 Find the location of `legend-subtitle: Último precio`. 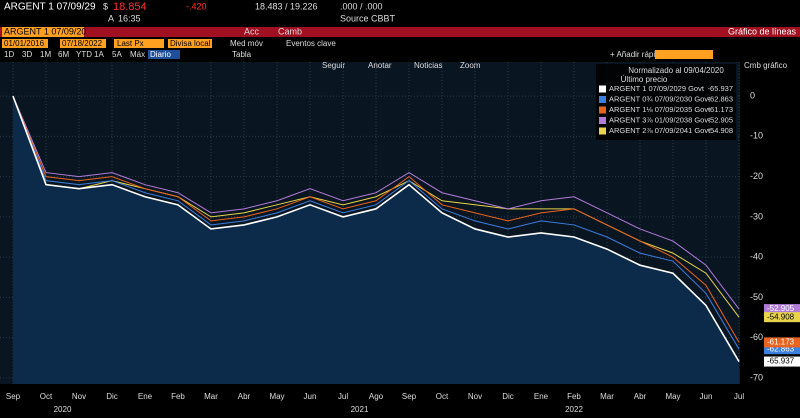

legend-subtitle: Último precio is located at coordinates (644, 79).